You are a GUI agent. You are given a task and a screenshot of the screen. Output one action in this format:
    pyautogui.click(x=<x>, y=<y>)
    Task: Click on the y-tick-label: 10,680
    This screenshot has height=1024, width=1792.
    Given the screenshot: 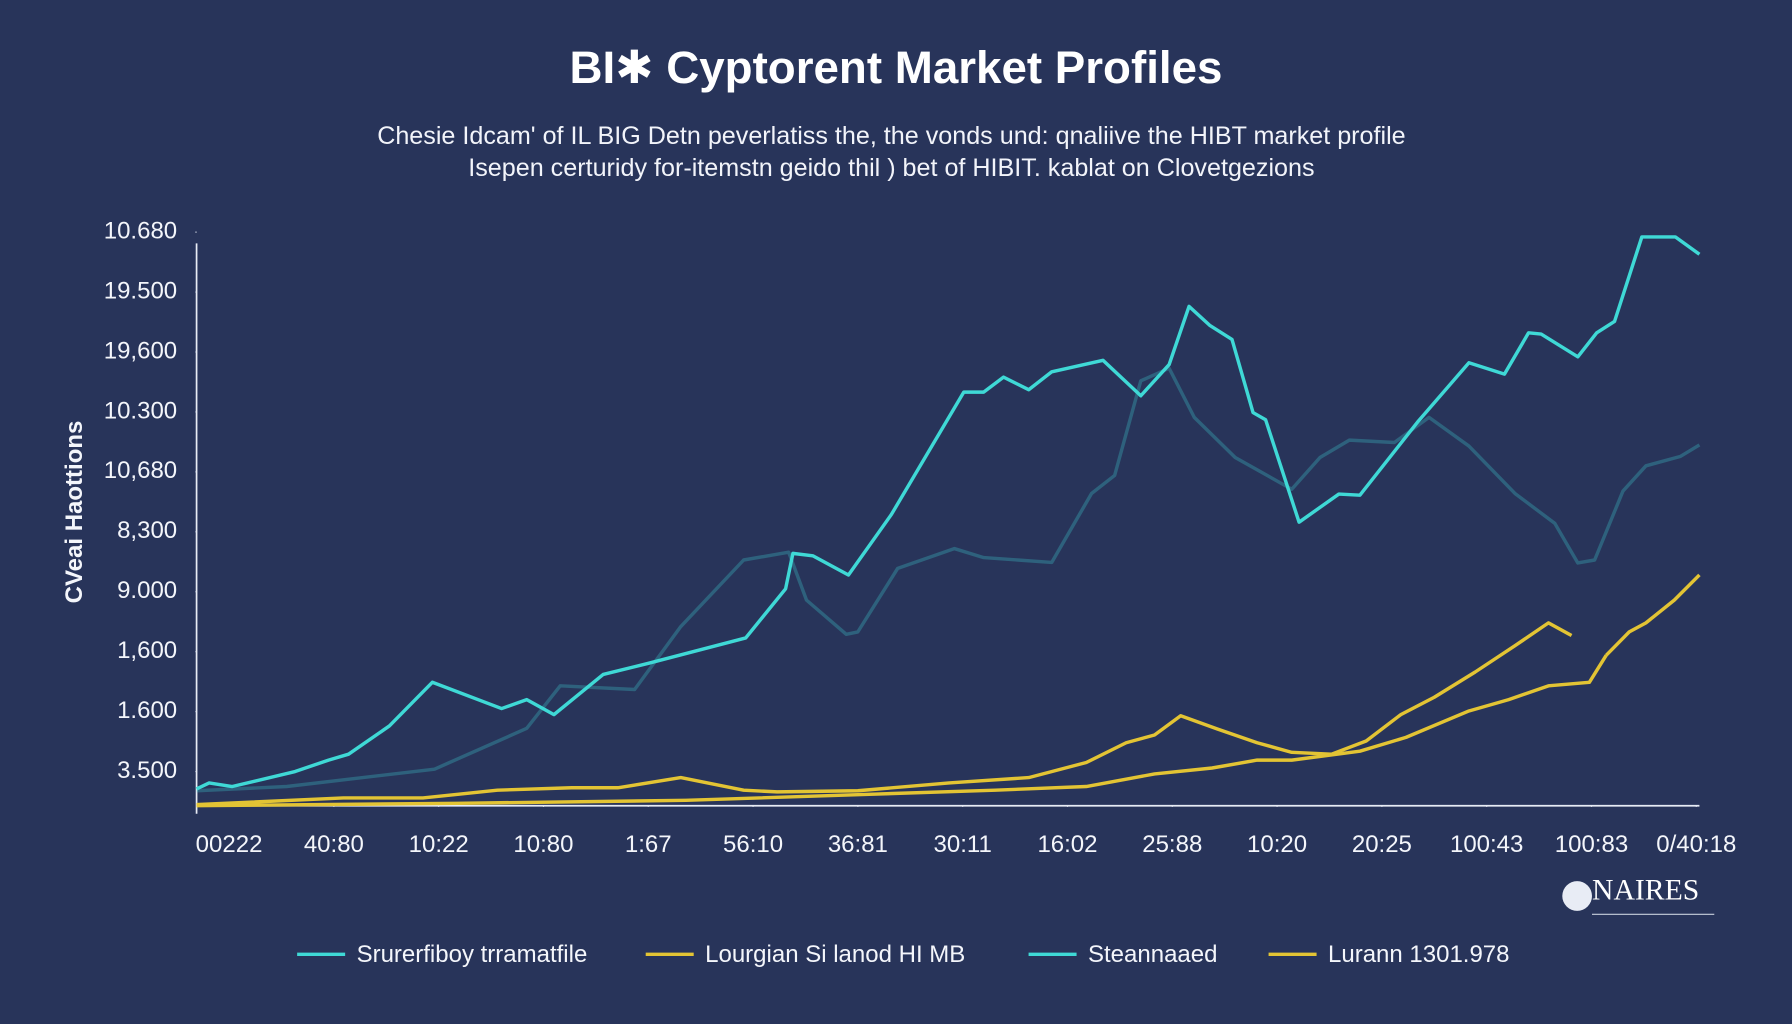 What is the action you would take?
    pyautogui.click(x=140, y=470)
    